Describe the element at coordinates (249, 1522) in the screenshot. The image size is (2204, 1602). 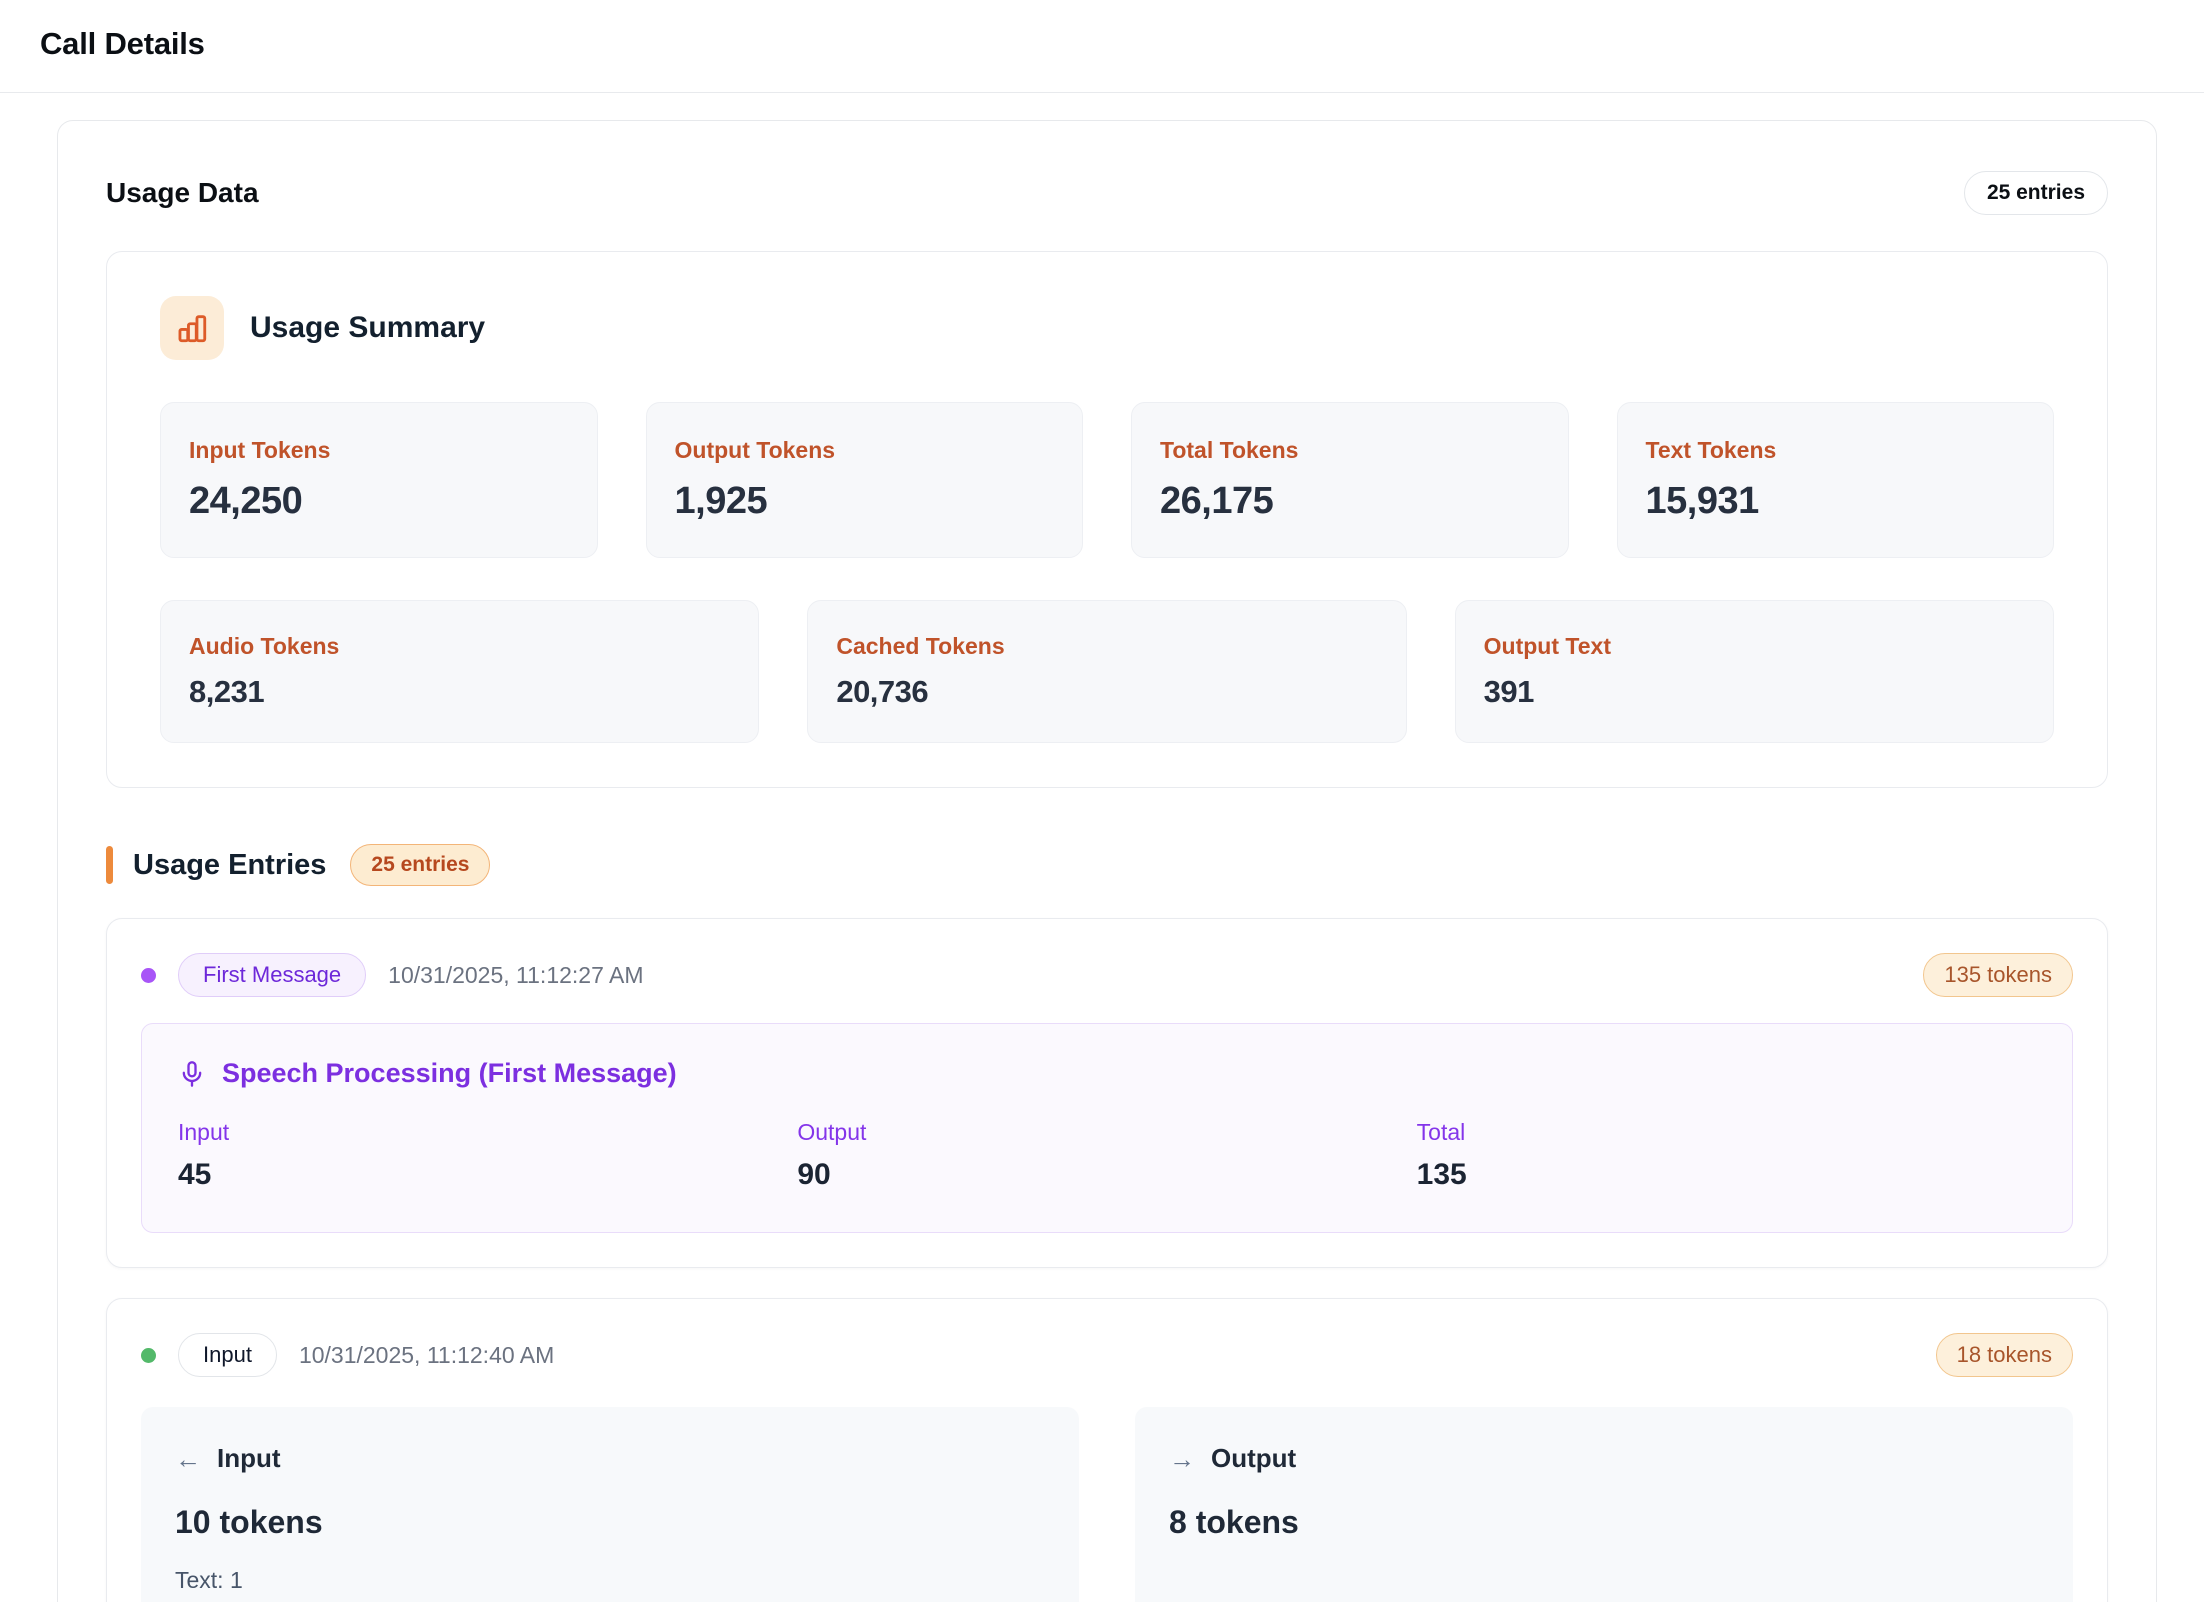
I see `input-token-count: 10 tokens` at that location.